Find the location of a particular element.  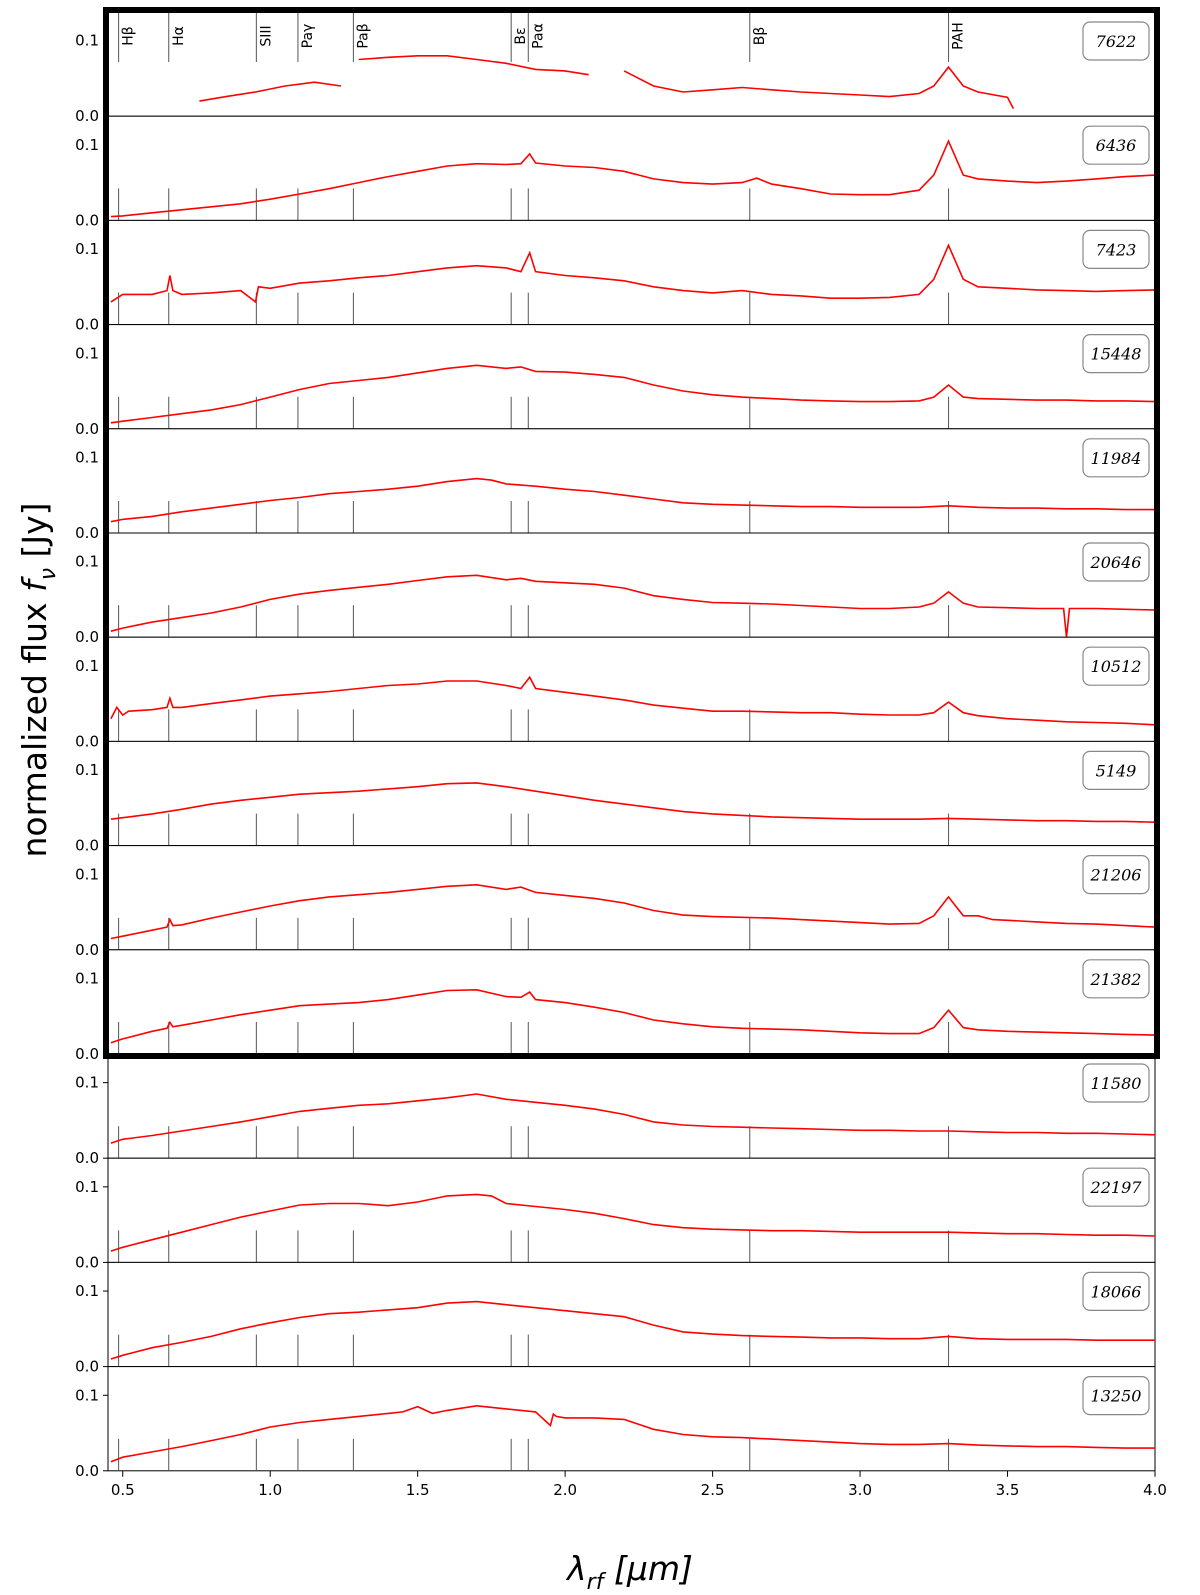

panel-11580: 0.0 0.1 11580 is located at coordinates (615, 1110).